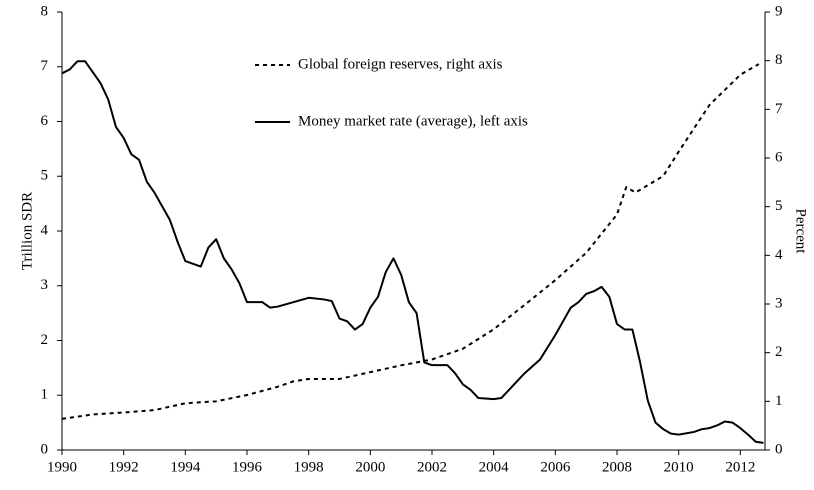  I want to click on y-tick-label: 8, so click(45, 11).